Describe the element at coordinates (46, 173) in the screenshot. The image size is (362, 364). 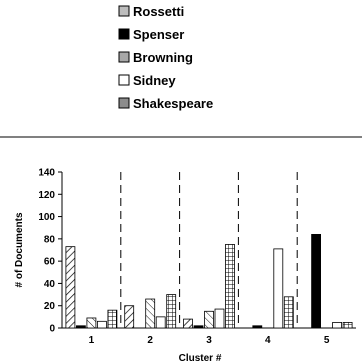
I see `y-tick-label: 140` at that location.